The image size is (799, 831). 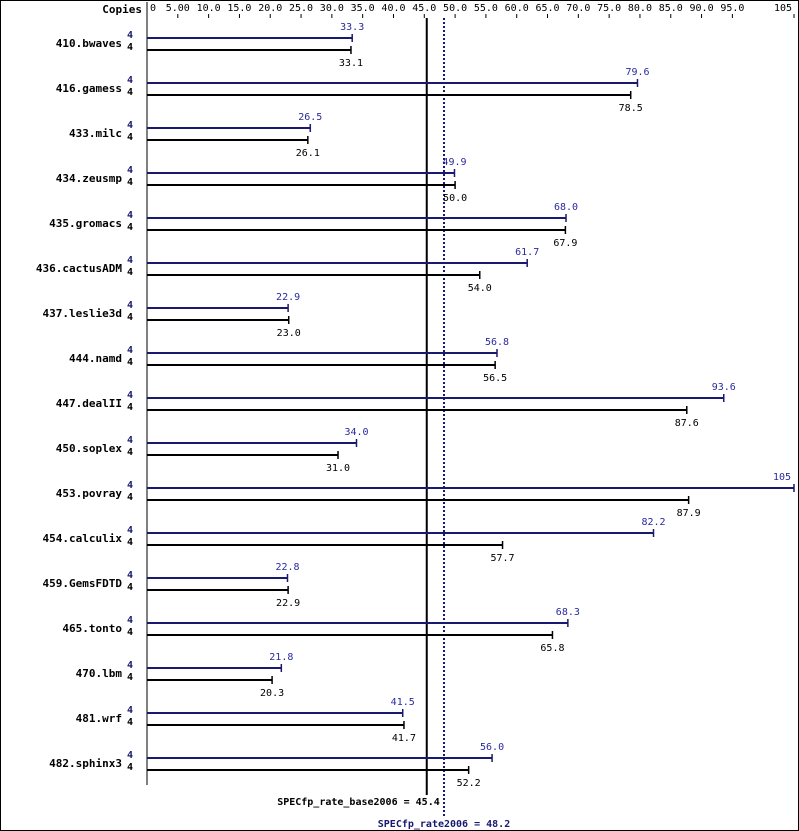 What do you see at coordinates (89, 448) in the screenshot?
I see `category-label: 450.soplex` at bounding box center [89, 448].